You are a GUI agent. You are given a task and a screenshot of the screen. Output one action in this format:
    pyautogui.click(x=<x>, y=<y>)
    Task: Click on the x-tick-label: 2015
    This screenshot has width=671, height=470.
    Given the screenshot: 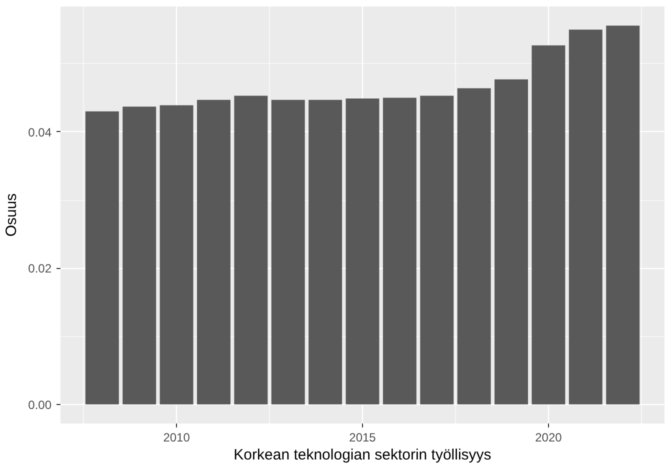 What is the action you would take?
    pyautogui.click(x=362, y=437)
    